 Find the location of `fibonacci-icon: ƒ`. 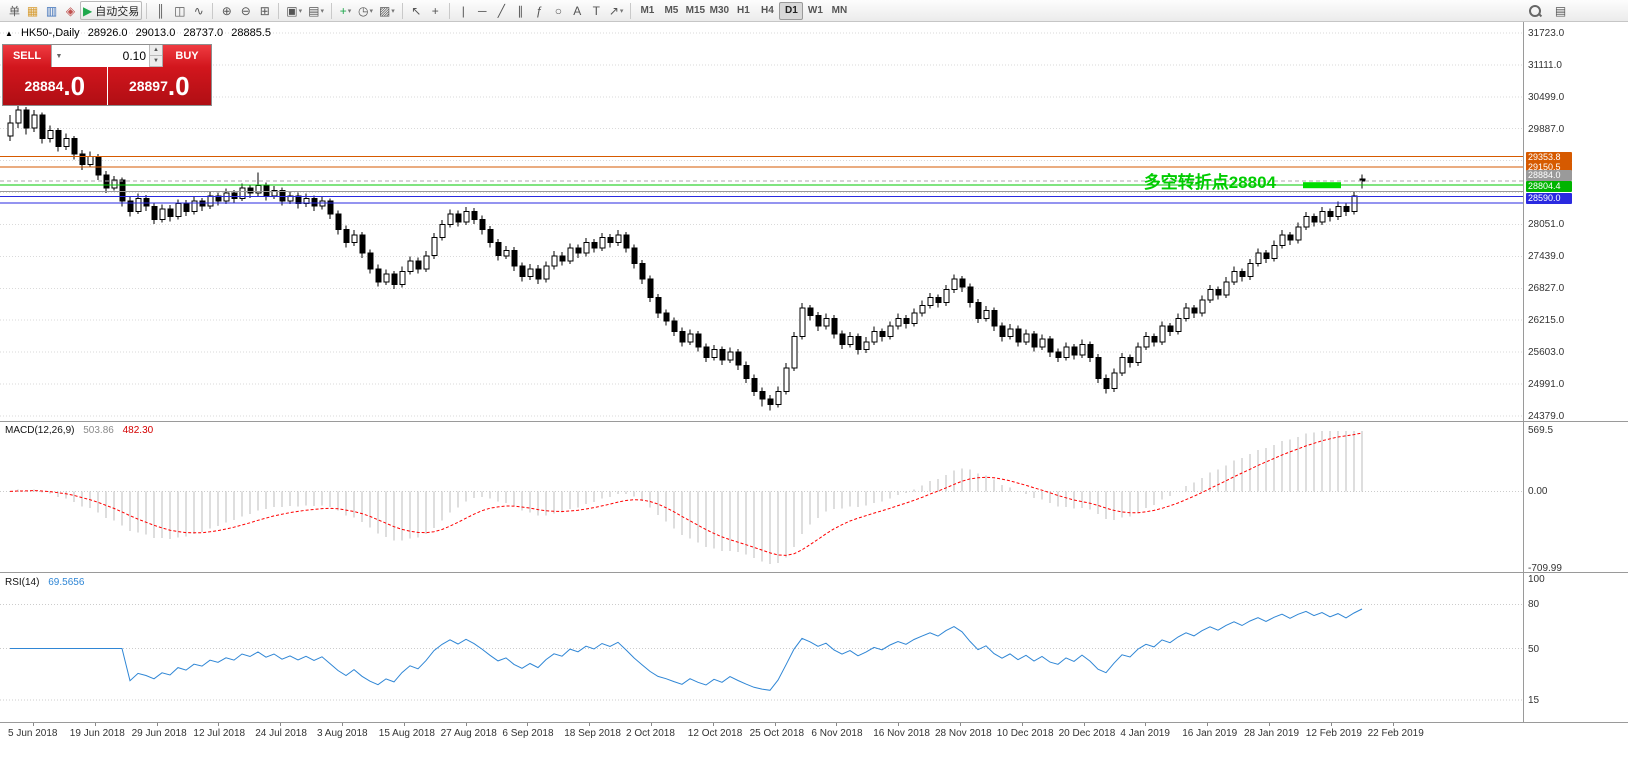

fibonacci-icon: ƒ is located at coordinates (539, 10).